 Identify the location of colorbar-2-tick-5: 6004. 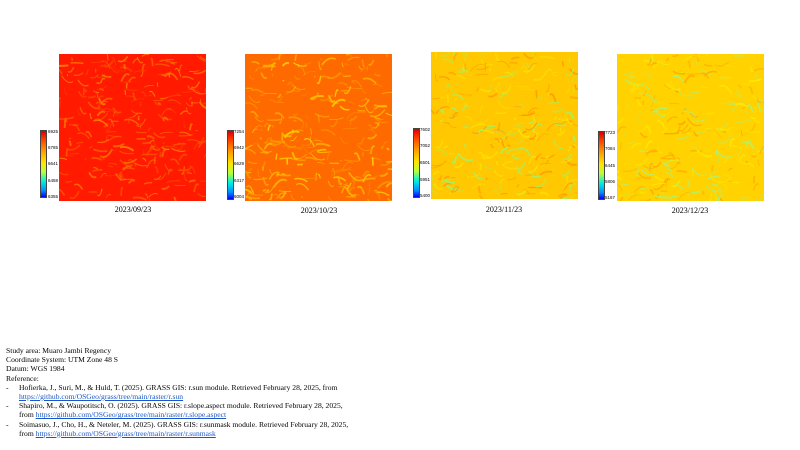
(239, 196).